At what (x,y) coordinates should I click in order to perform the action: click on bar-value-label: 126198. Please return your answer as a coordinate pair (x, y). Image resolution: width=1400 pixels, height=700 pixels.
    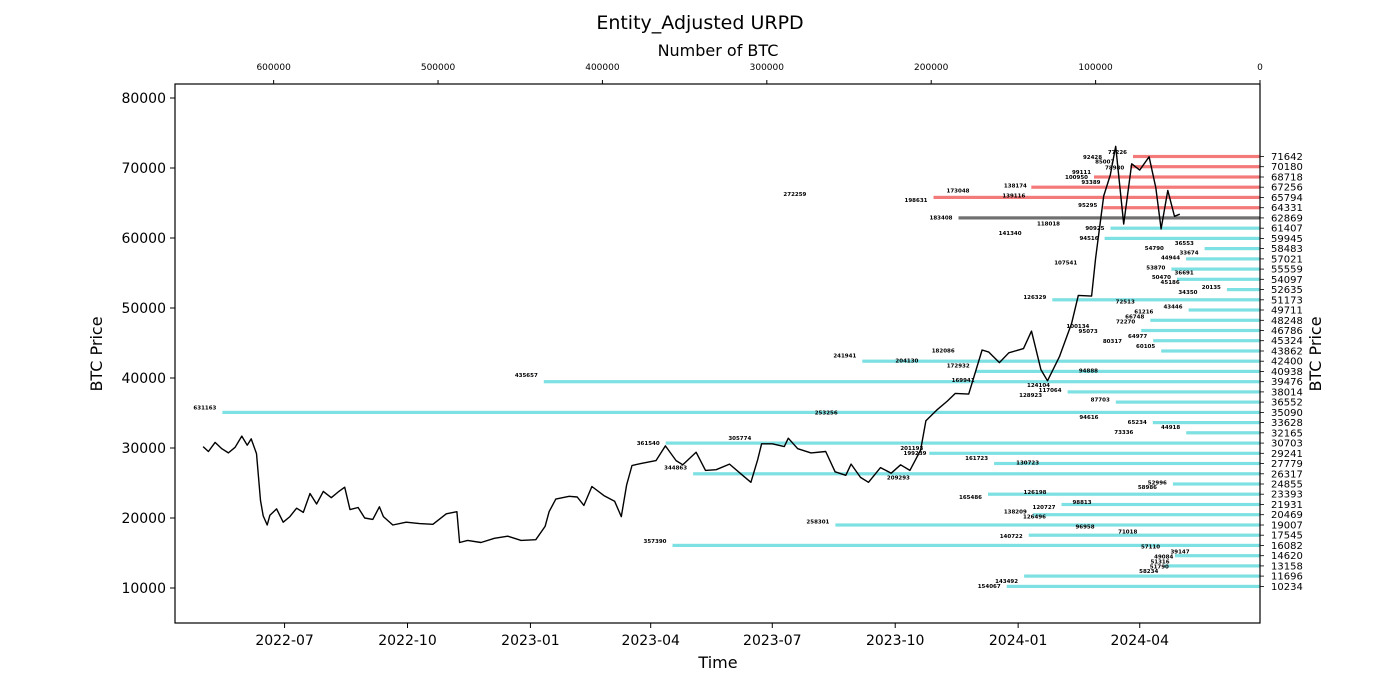
    Looking at the image, I should click on (1035, 493).